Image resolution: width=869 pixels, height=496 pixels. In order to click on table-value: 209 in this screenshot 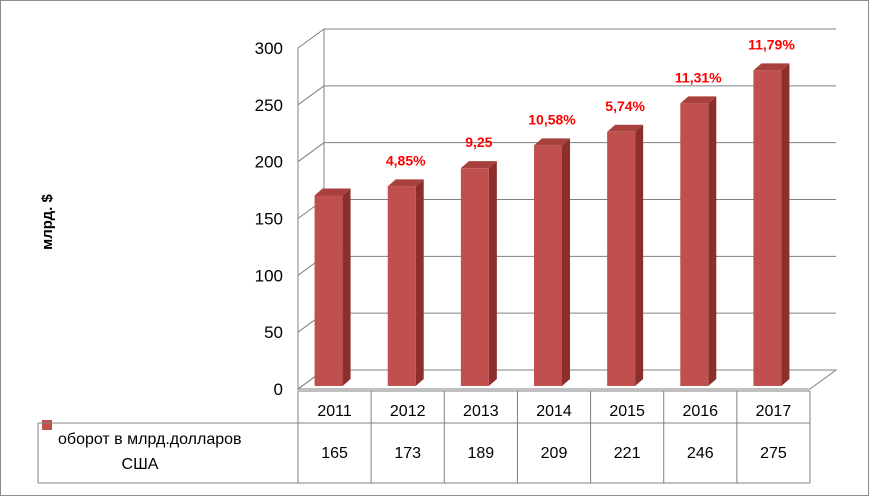, I will do `click(554, 453)`.